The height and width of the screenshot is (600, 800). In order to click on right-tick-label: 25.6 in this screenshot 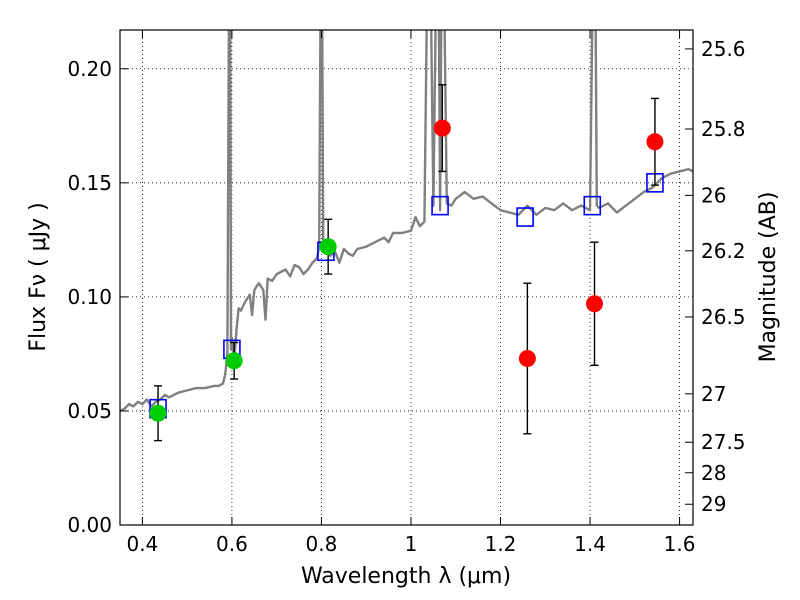, I will do `click(723, 49)`.